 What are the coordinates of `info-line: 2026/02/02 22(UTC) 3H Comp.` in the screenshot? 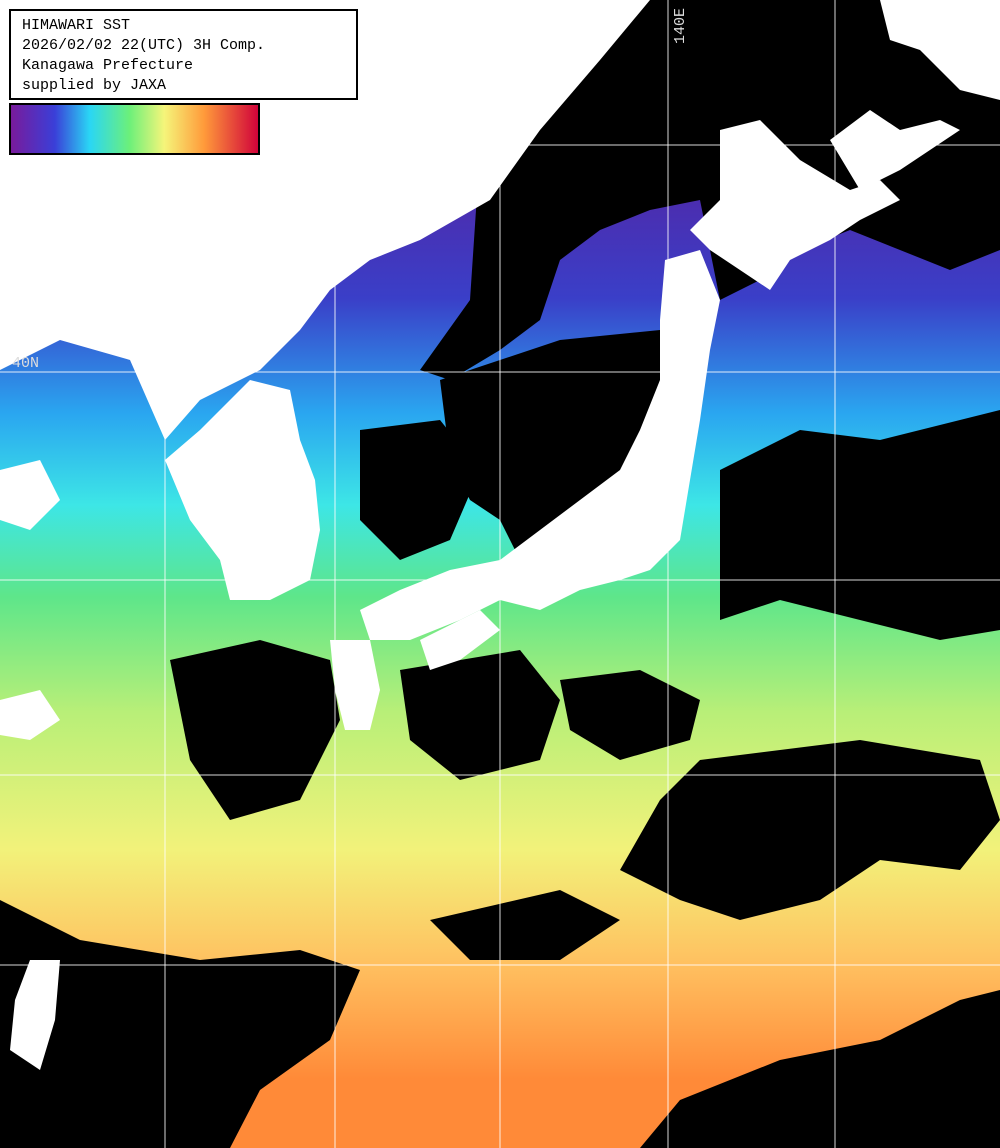 It's located at (143, 45).